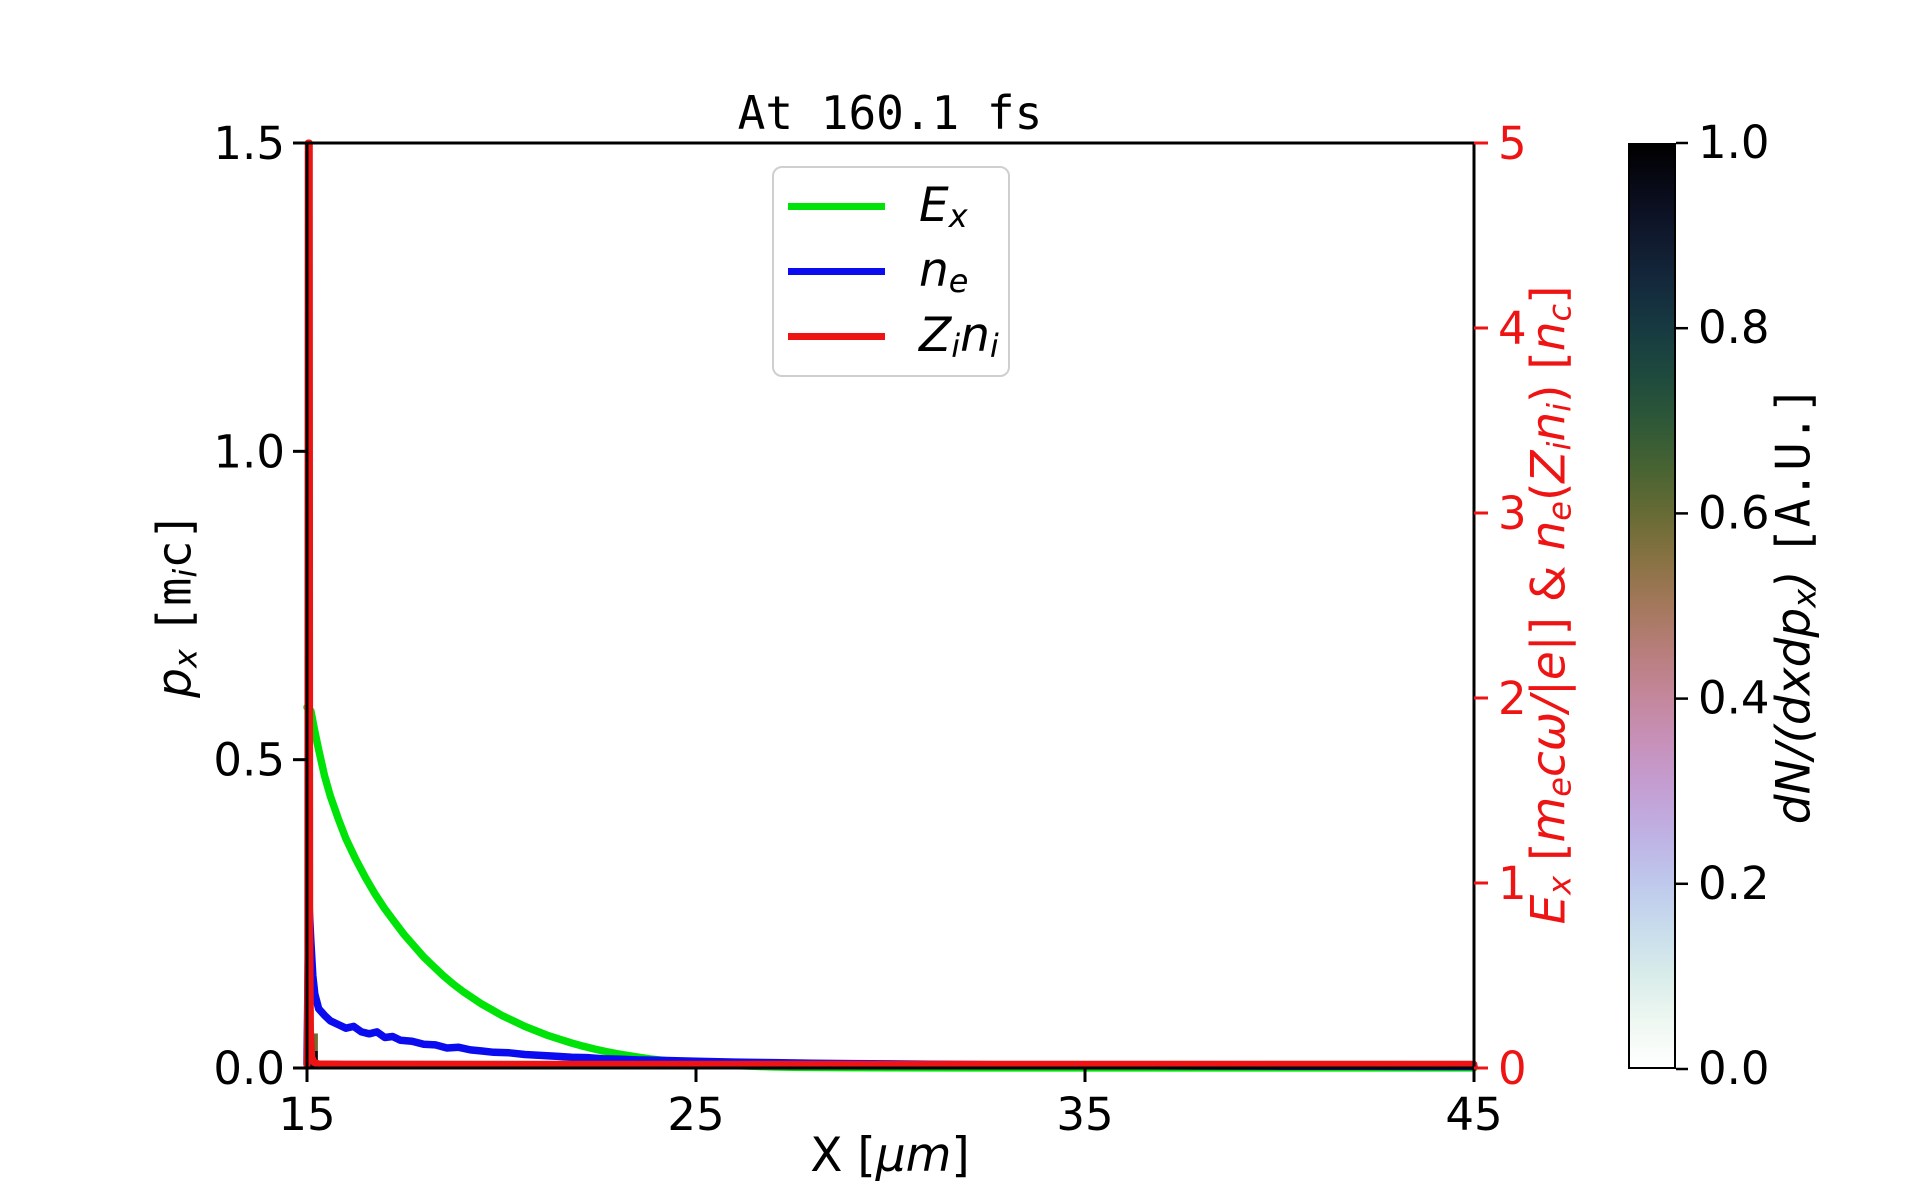 The width and height of the screenshot is (1920, 1200). I want to click on label-segment: /, so click(1549, 703).